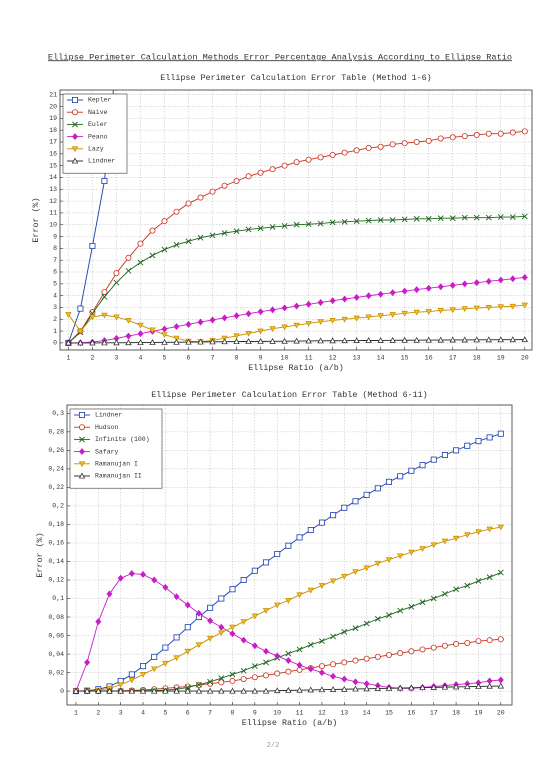  What do you see at coordinates (62, 691) in the screenshot?
I see `y-tick-label: 0` at bounding box center [62, 691].